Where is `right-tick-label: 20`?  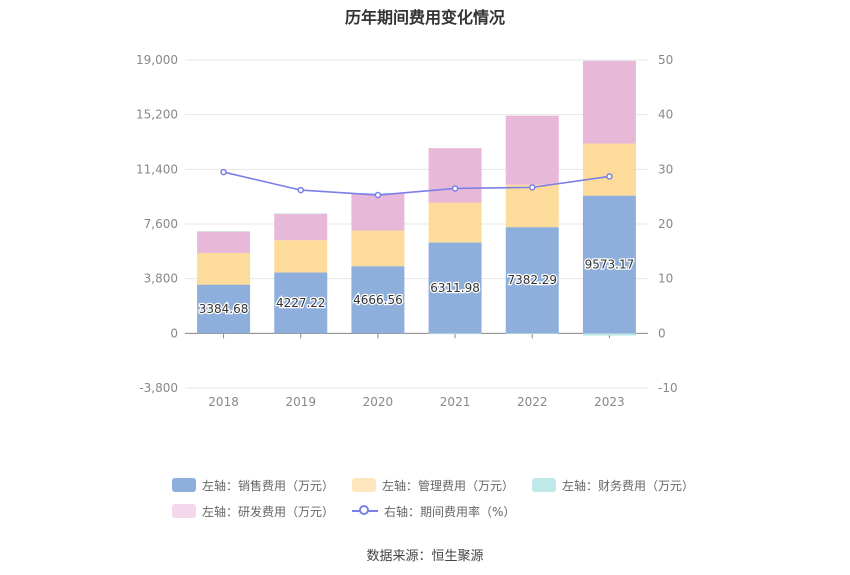
right-tick-label: 20 is located at coordinates (665, 224).